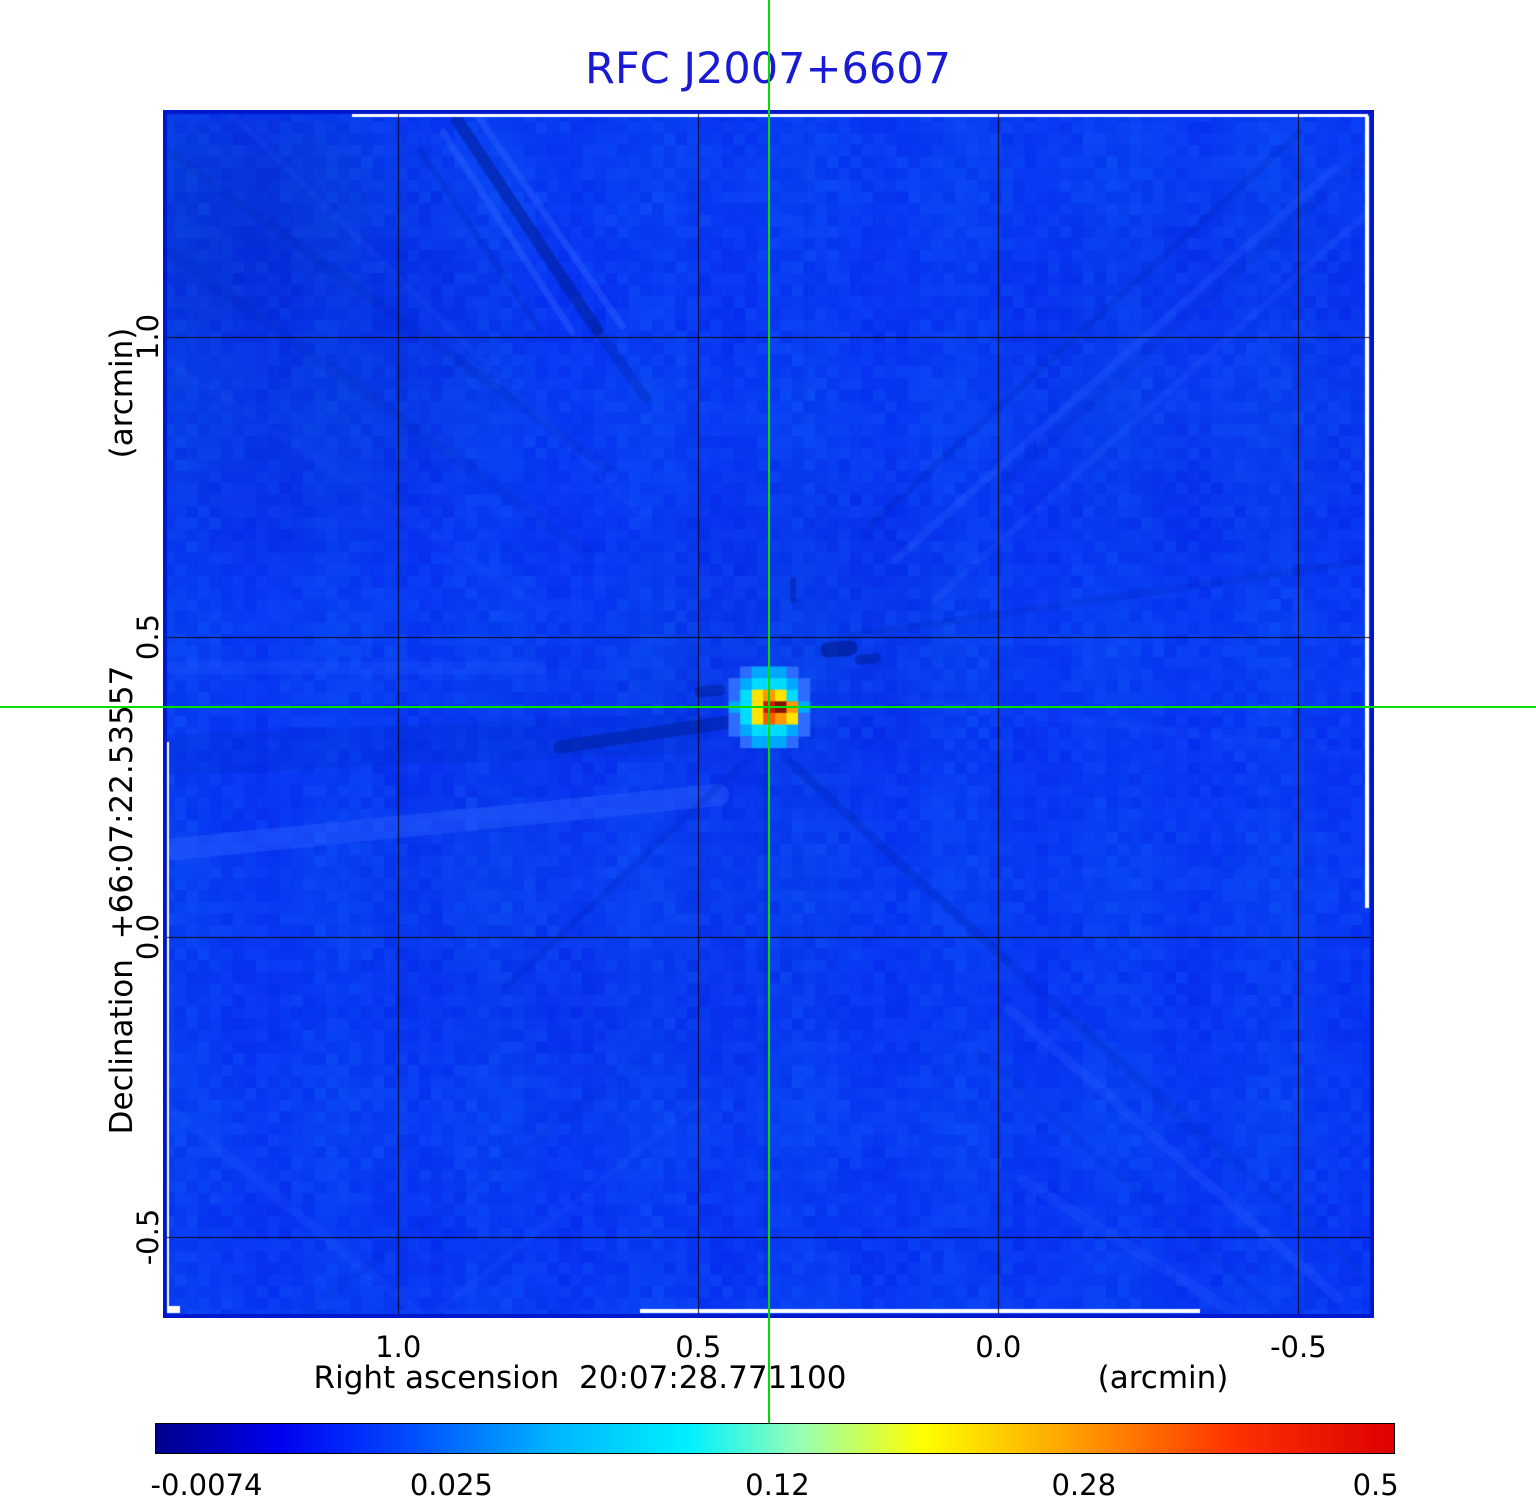 The height and width of the screenshot is (1511, 1536). I want to click on y-tick-label: 0.0, so click(148, 936).